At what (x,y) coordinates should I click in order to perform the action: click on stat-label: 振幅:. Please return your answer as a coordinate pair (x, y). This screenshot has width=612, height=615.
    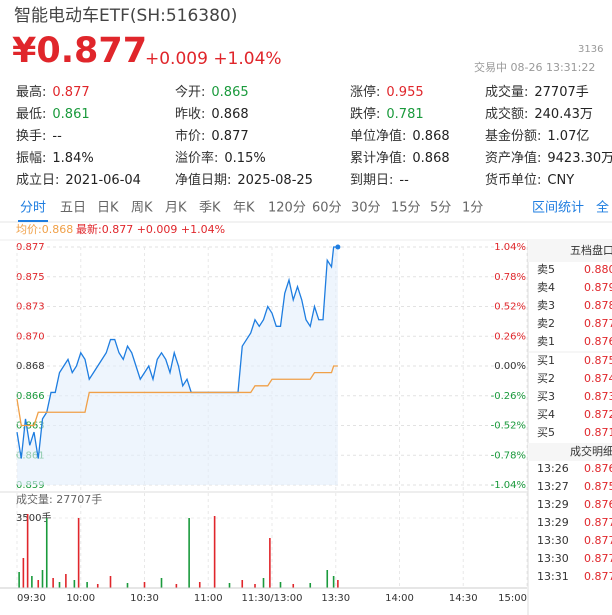
    Looking at the image, I should click on (31, 158).